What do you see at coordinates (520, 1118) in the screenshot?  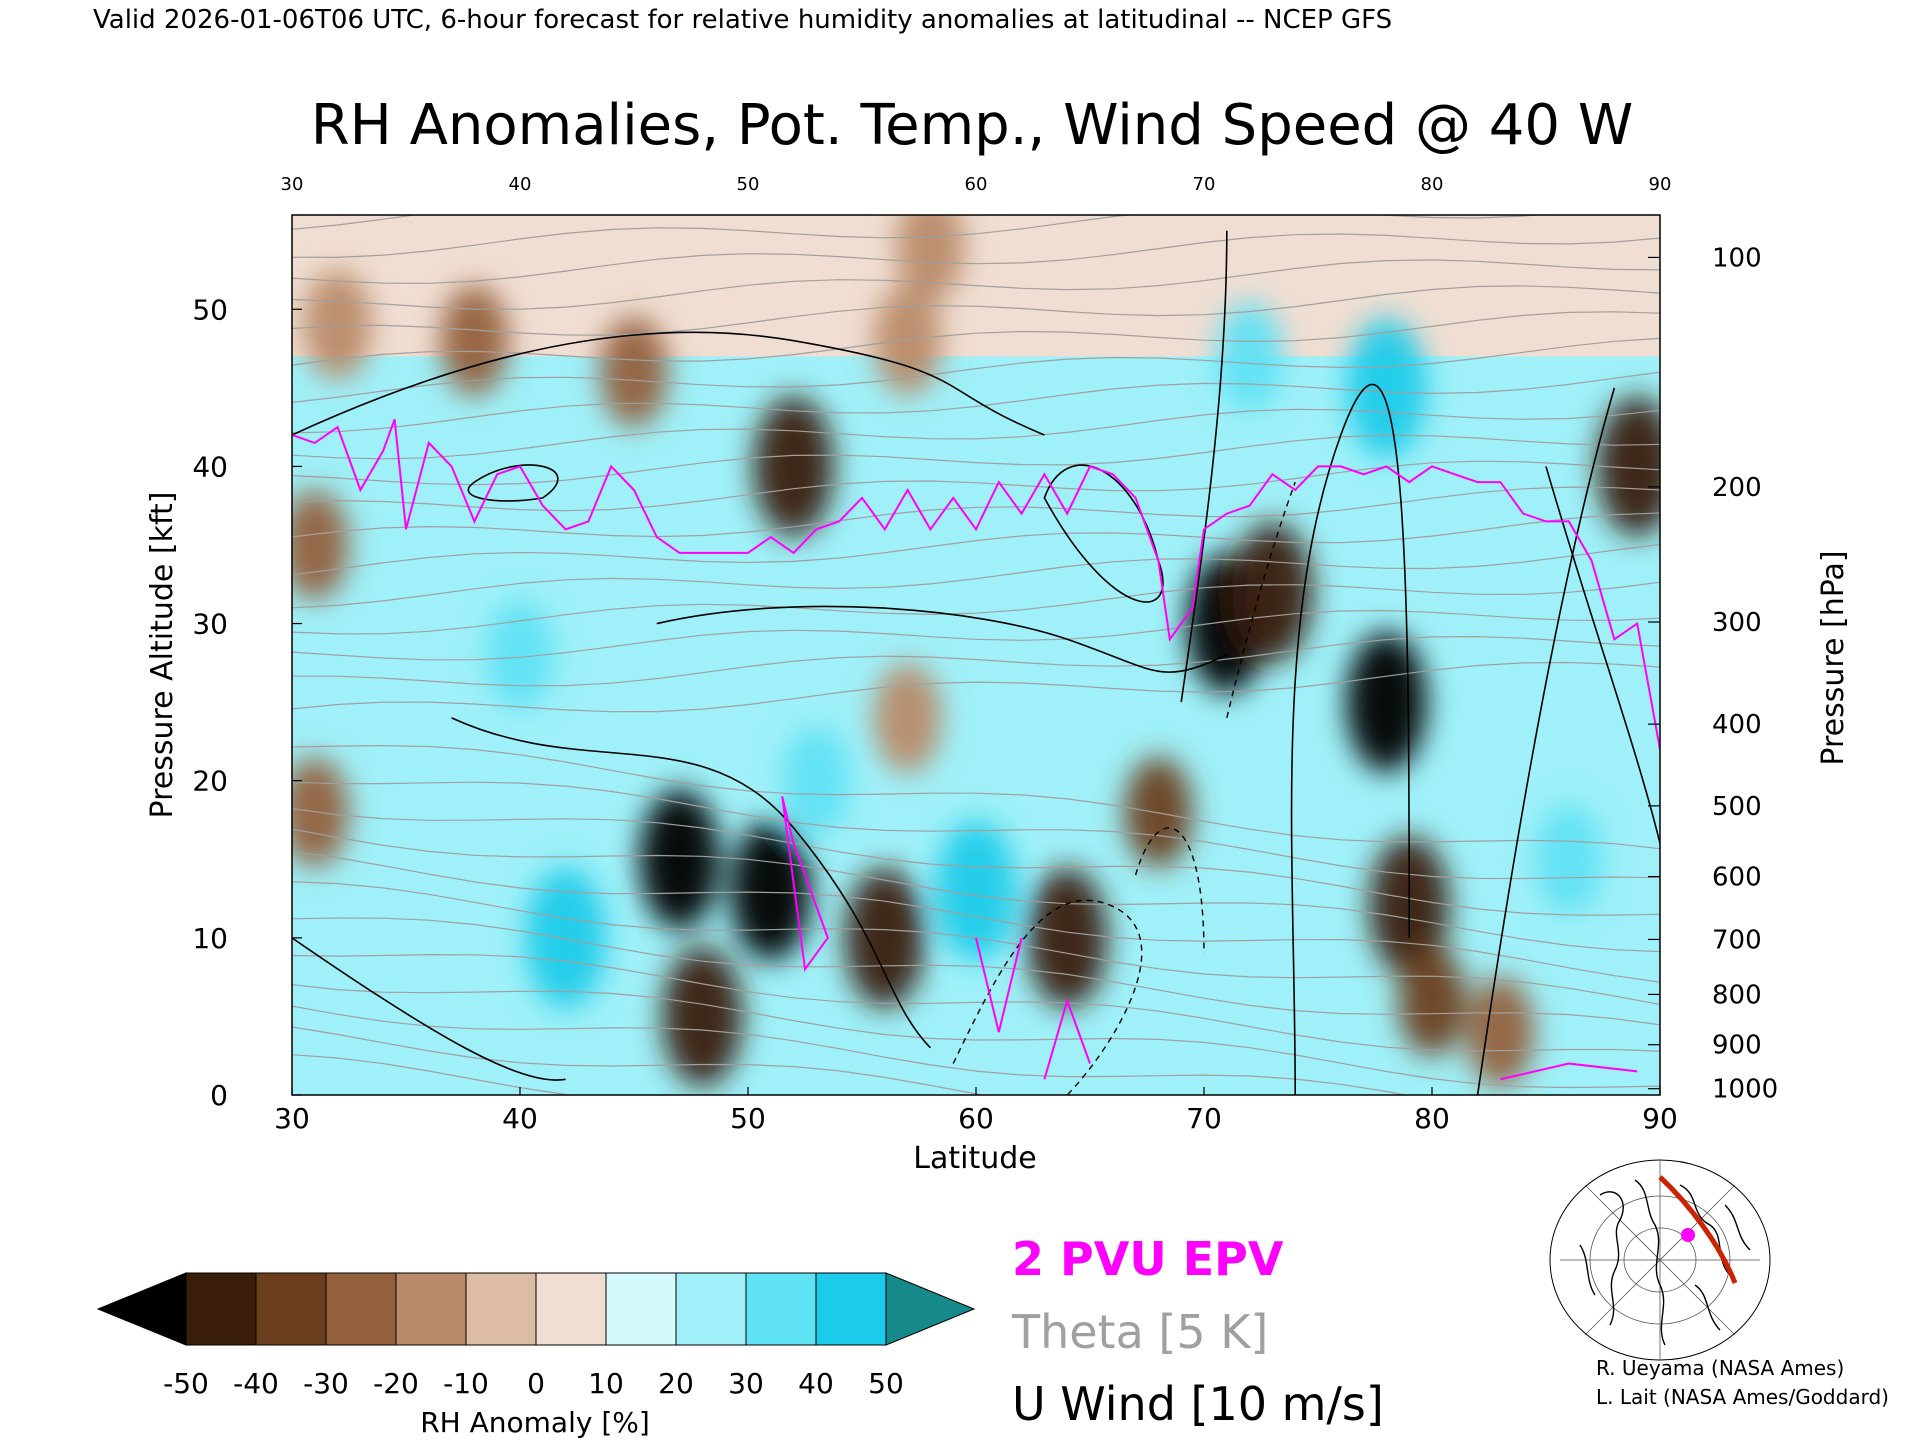 I see `x-tick-label: 40` at bounding box center [520, 1118].